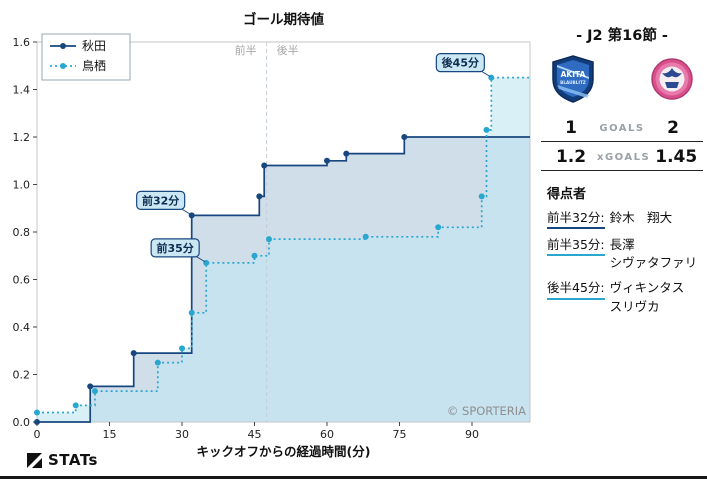 The height and width of the screenshot is (479, 707). I want to click on svg-text: 後半, so click(288, 50).